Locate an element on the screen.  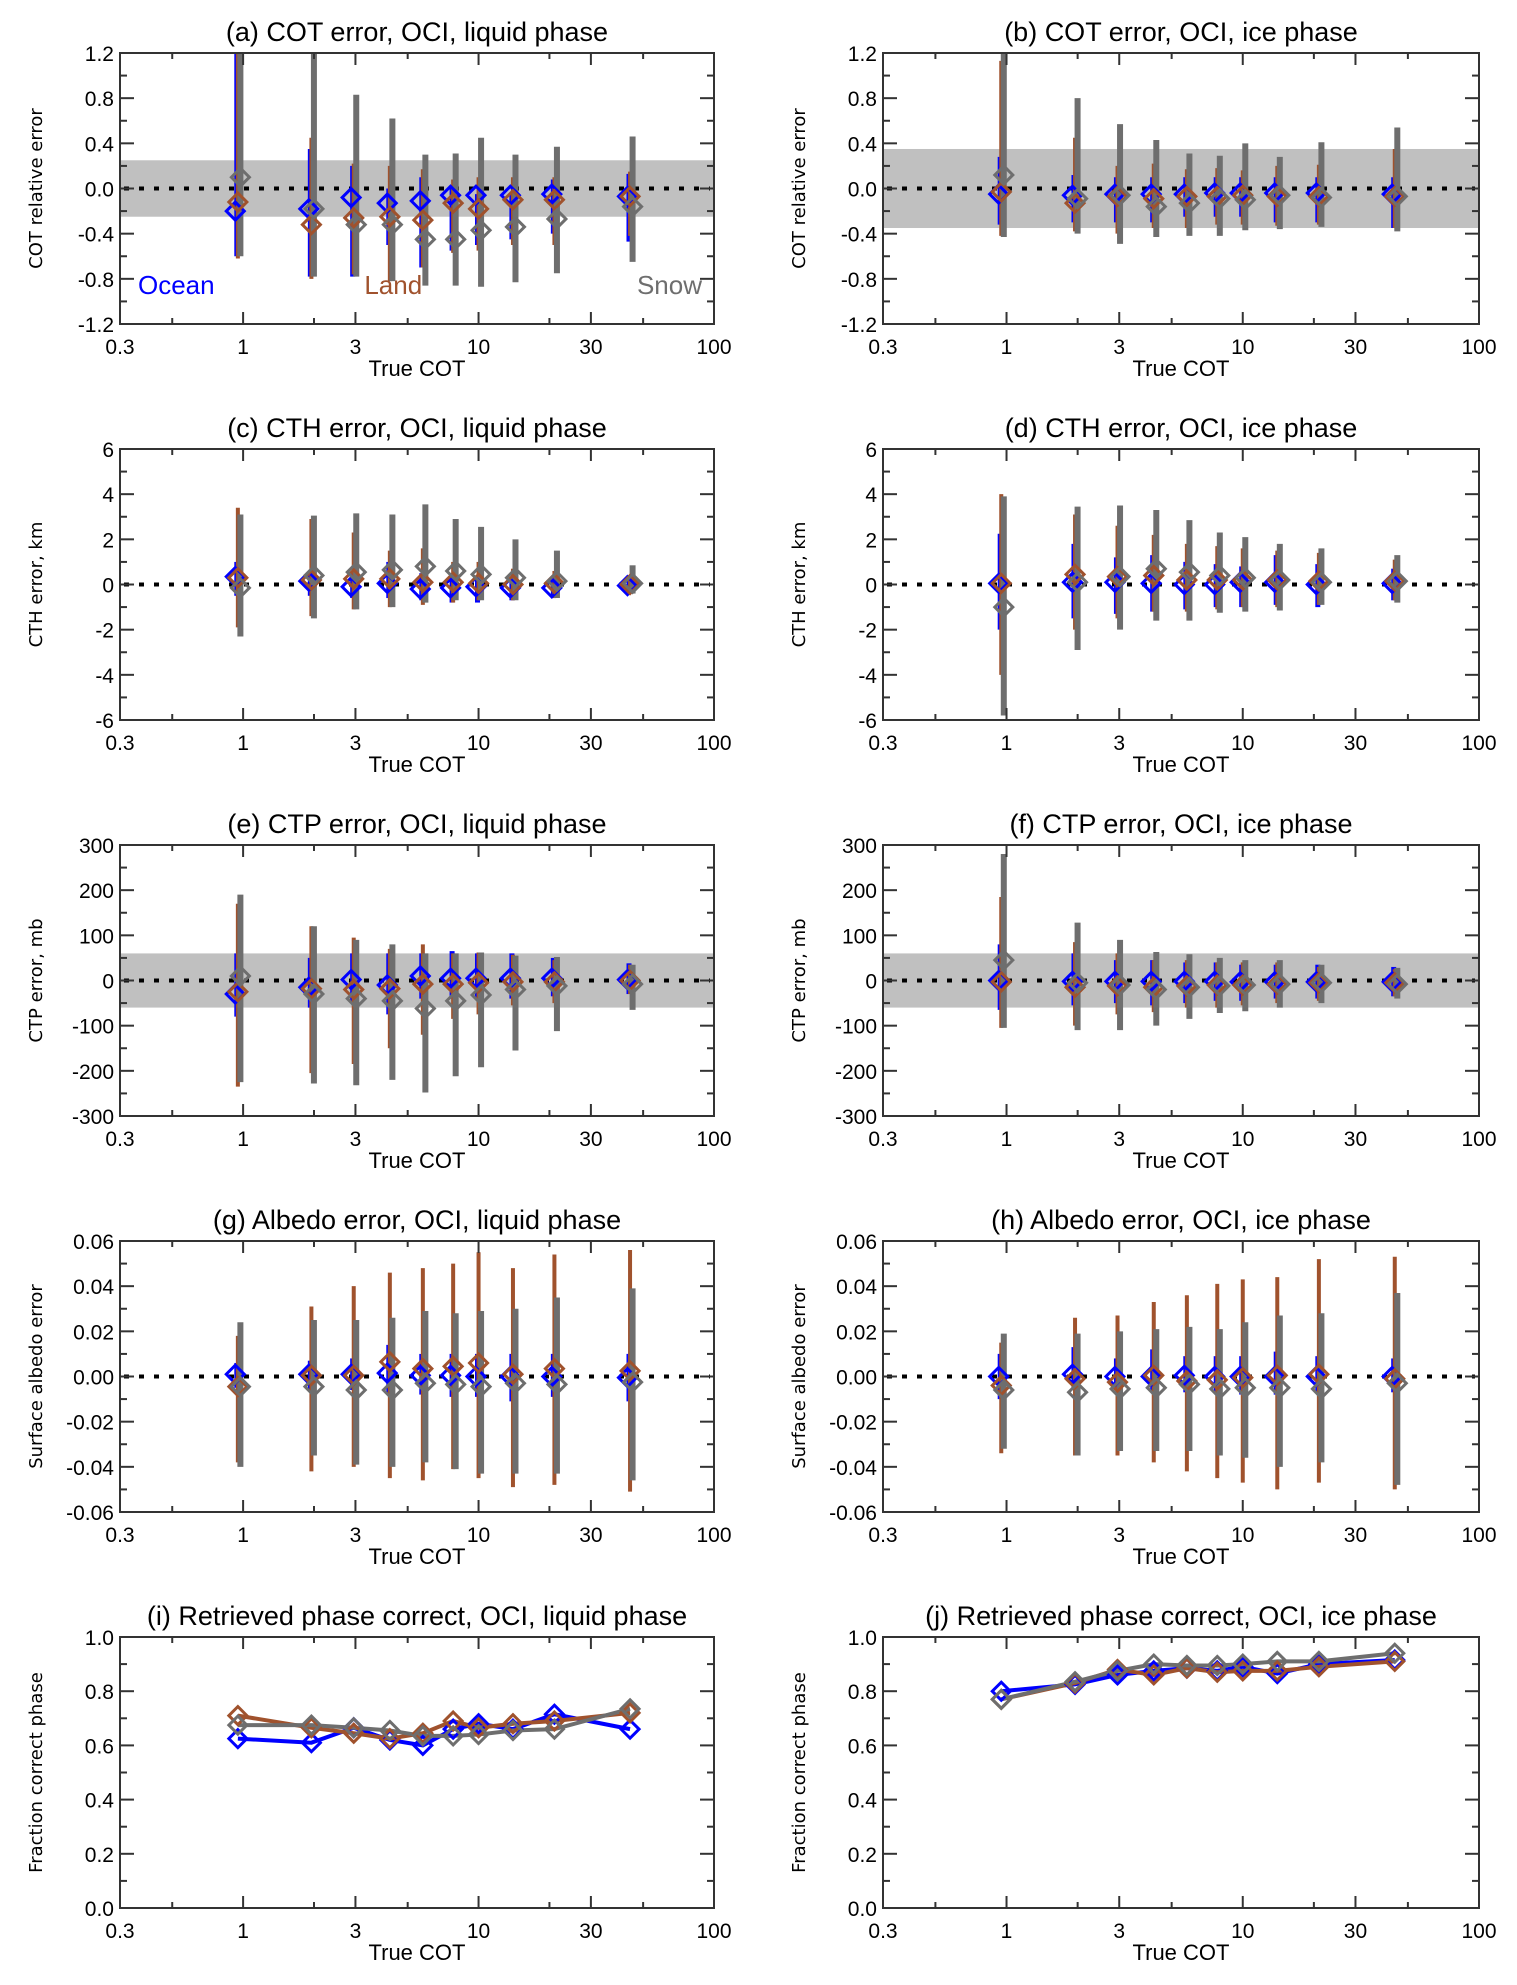
plot-frame is located at coordinates (417, 1772).